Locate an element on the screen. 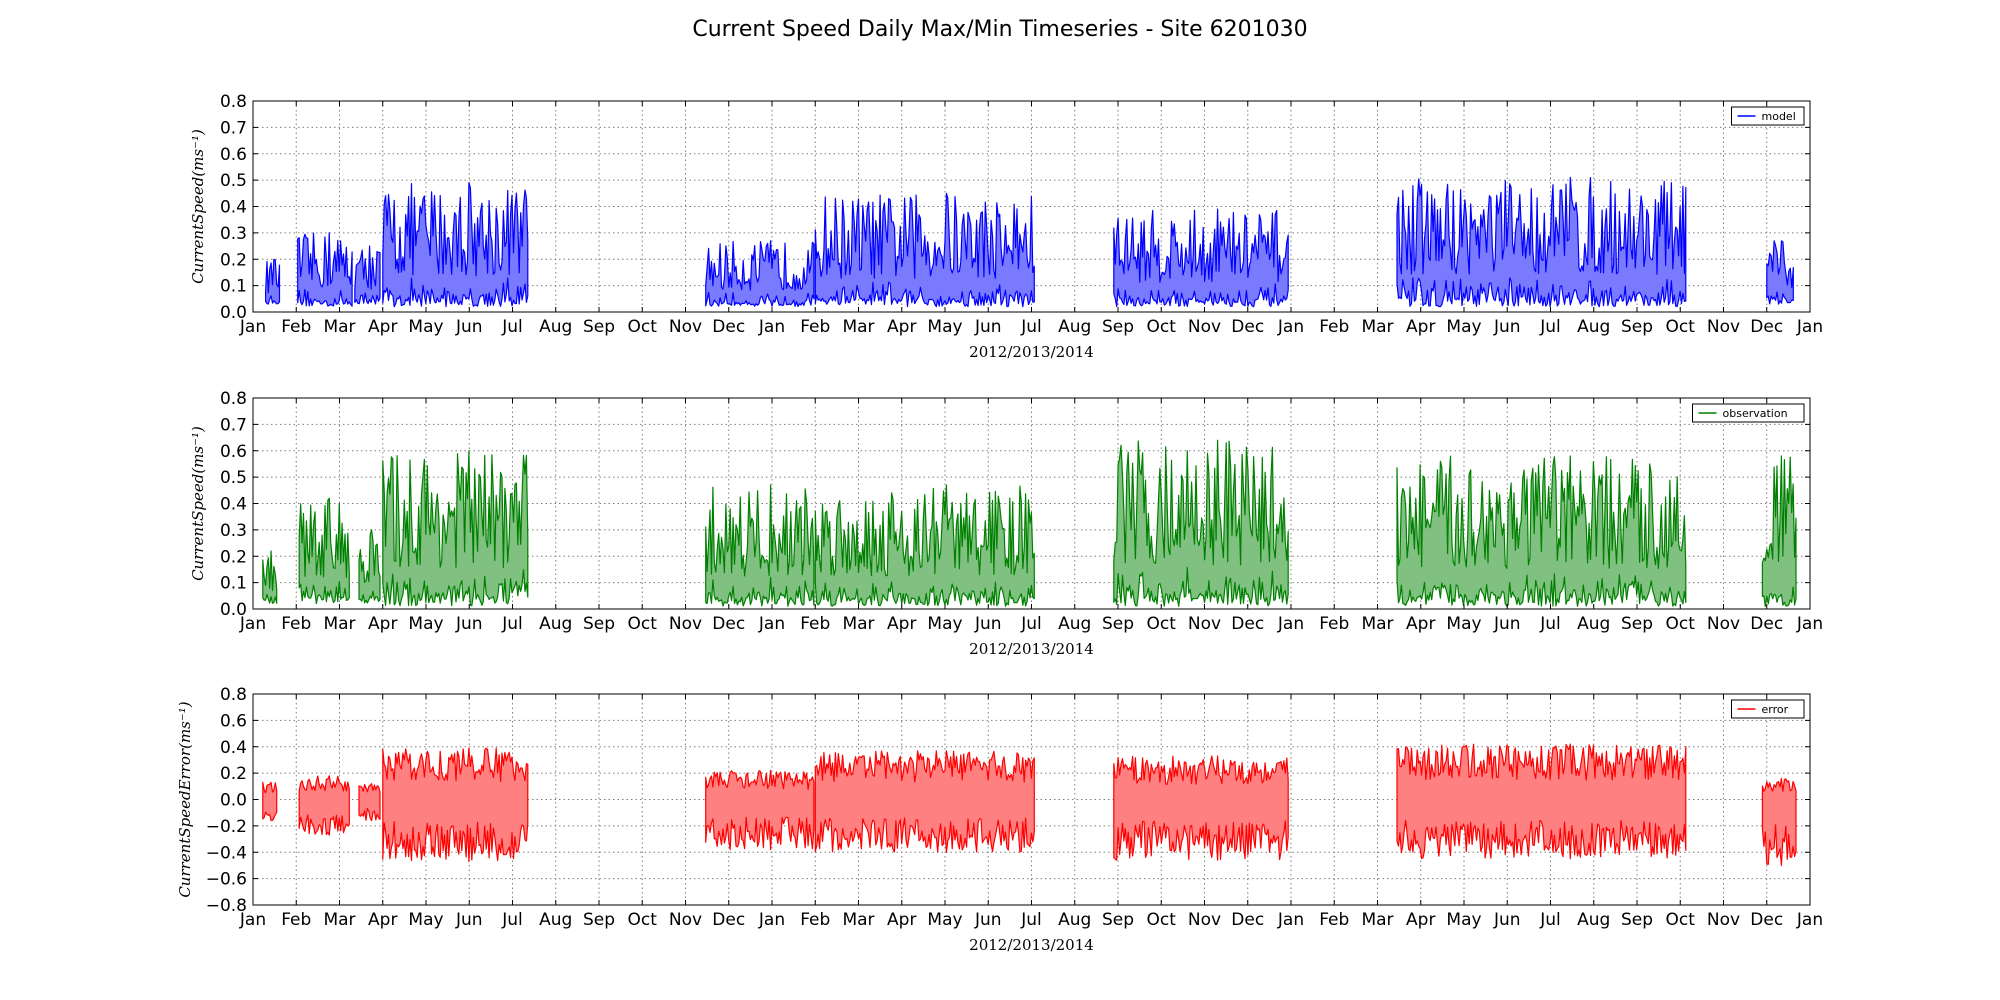 The image size is (2000, 1000). legend: observation is located at coordinates (1748, 413).